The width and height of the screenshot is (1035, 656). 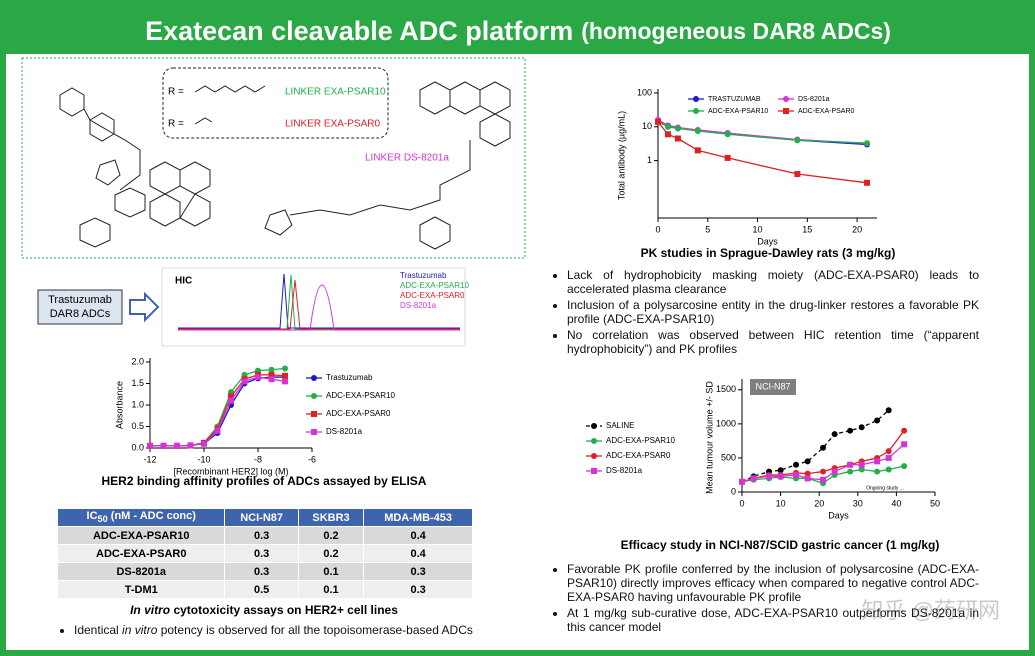 I want to click on caption-rest: cytotoxicity assays on HER2+ cell lines, so click(x=284, y=610).